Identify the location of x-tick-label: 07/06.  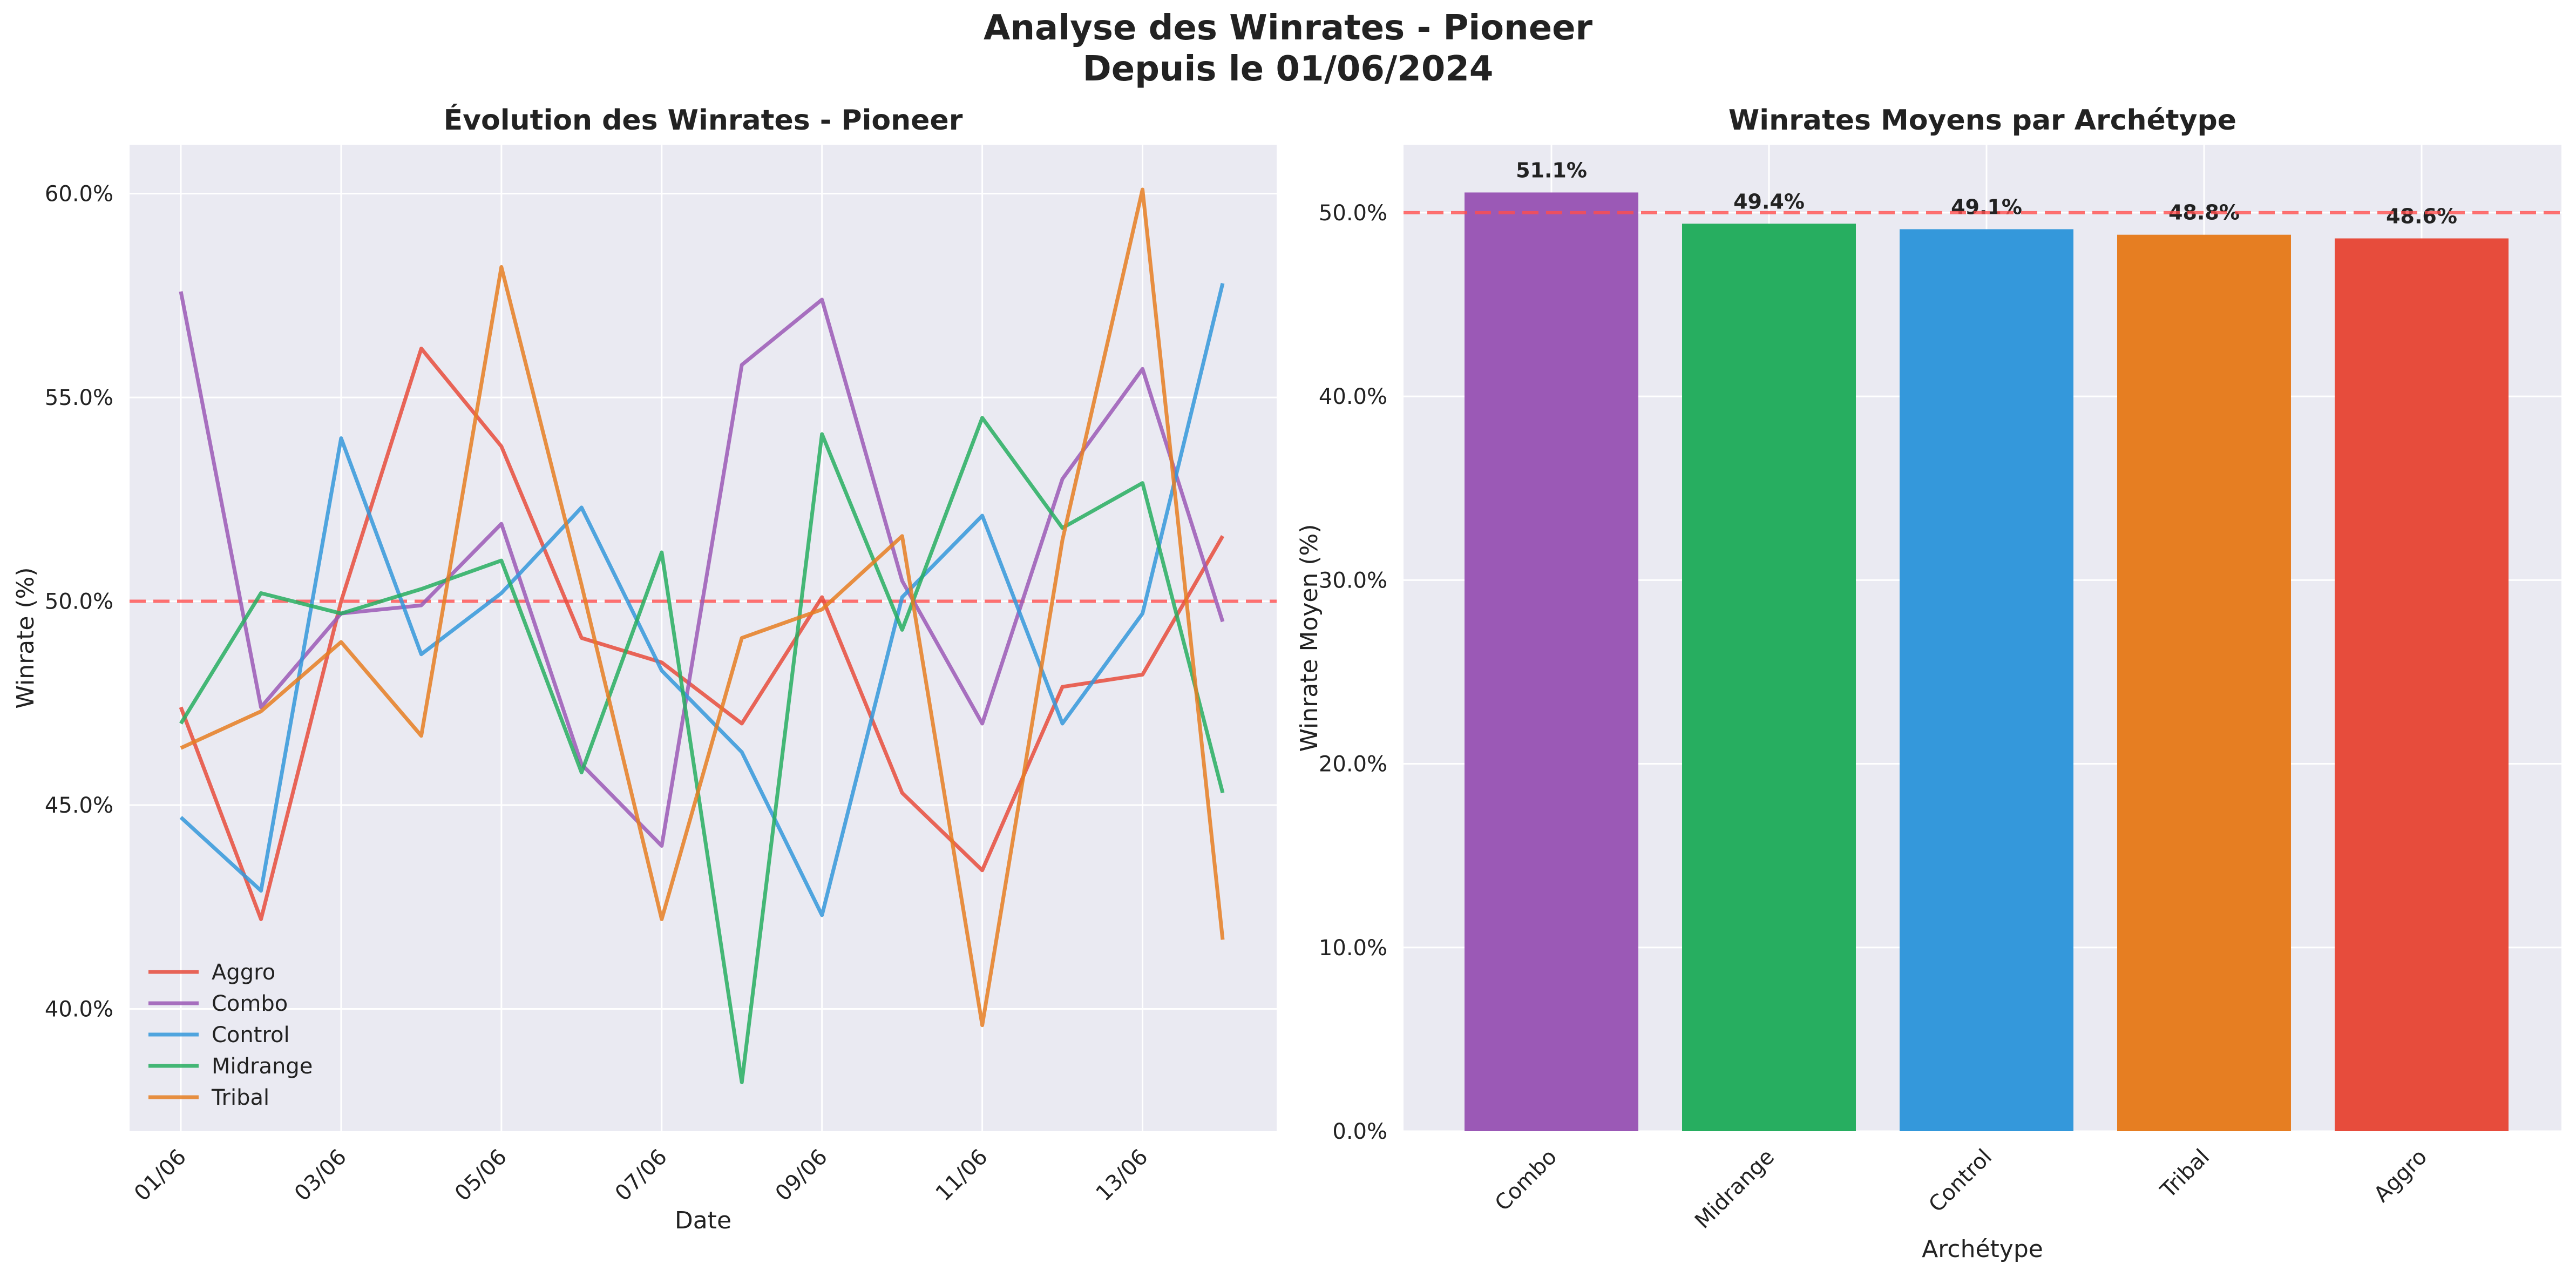
(642, 1175).